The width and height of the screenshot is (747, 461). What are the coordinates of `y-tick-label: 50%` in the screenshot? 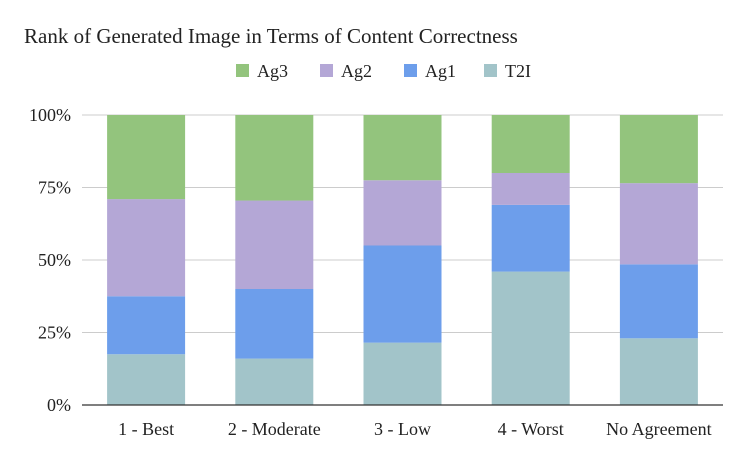 It's located at (54, 260).